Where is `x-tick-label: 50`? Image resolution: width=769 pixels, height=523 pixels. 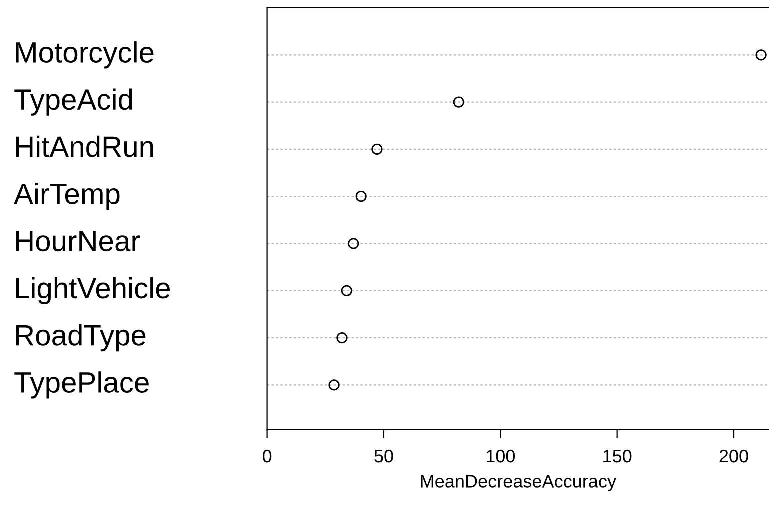
x-tick-label: 50 is located at coordinates (384, 456).